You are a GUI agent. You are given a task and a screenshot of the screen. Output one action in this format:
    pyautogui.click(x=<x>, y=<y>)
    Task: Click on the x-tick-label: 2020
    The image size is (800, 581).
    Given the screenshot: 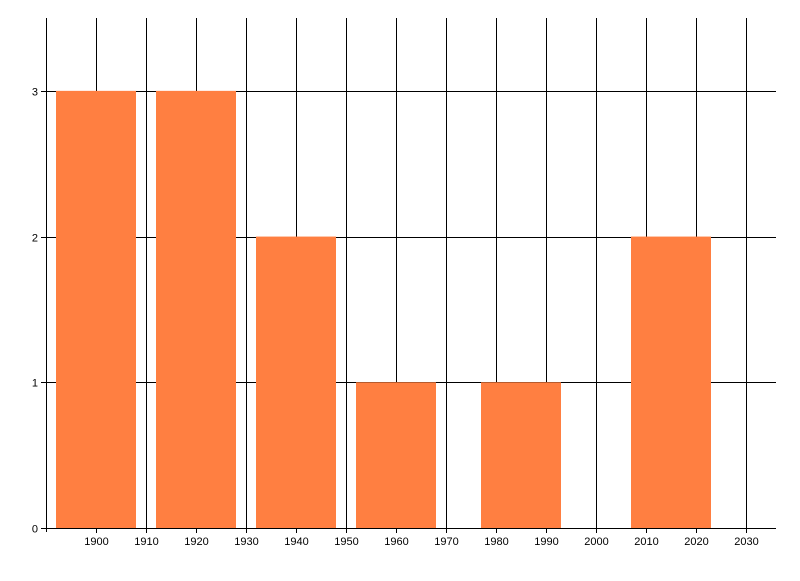 What is the action you would take?
    pyautogui.click(x=696, y=542)
    